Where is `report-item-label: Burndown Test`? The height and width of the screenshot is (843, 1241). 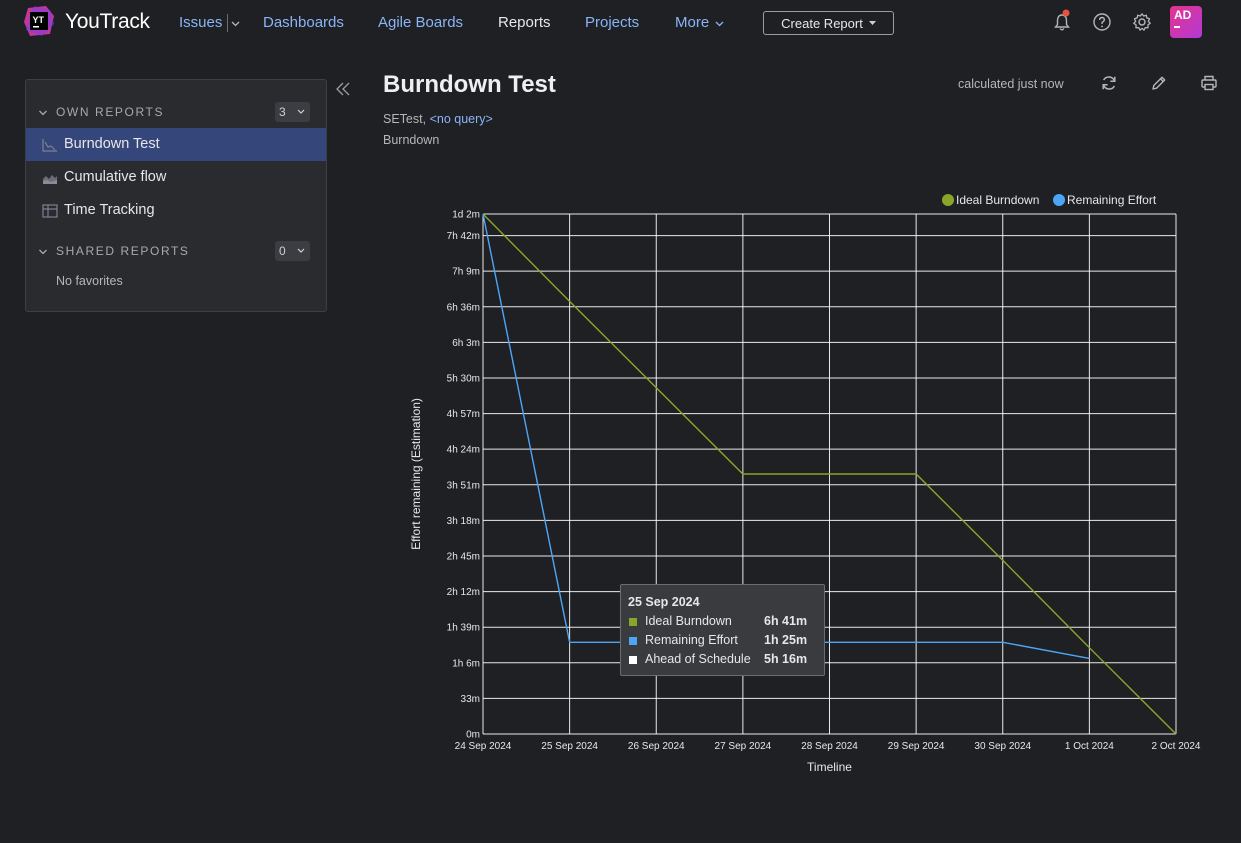 report-item-label: Burndown Test is located at coordinates (112, 144).